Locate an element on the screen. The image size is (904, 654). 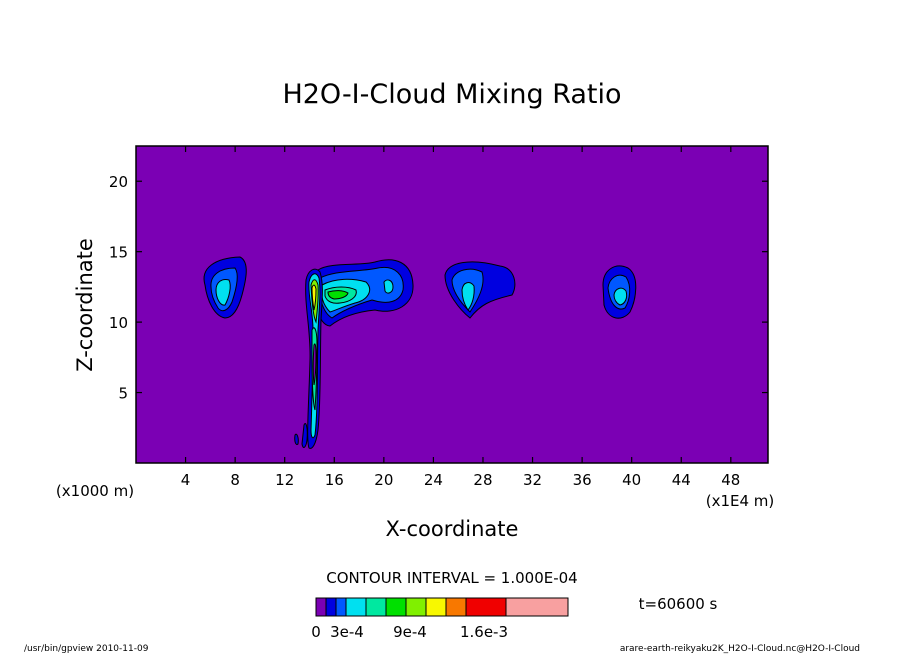
x-tick-label: 12 is located at coordinates (284, 480).